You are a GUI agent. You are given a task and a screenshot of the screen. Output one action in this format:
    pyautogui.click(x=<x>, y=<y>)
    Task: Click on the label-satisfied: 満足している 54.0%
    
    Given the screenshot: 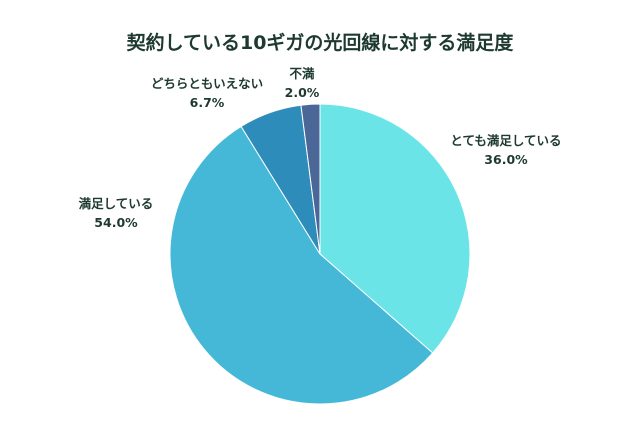 What is the action you would take?
    pyautogui.click(x=116, y=213)
    